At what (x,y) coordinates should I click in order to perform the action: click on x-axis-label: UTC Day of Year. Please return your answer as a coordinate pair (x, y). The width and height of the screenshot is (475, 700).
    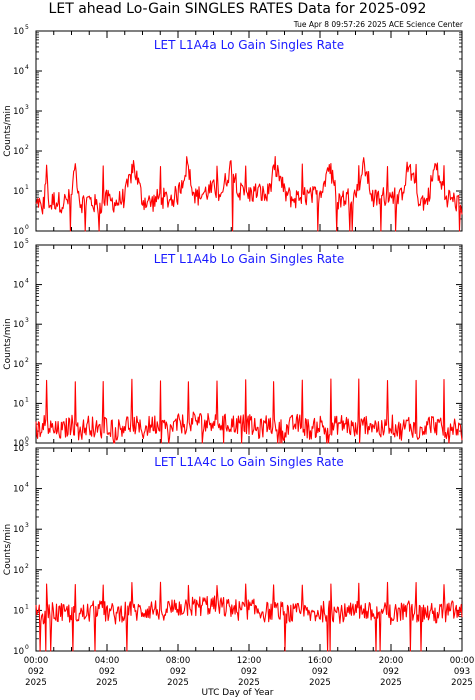
    Looking at the image, I should click on (237, 693).